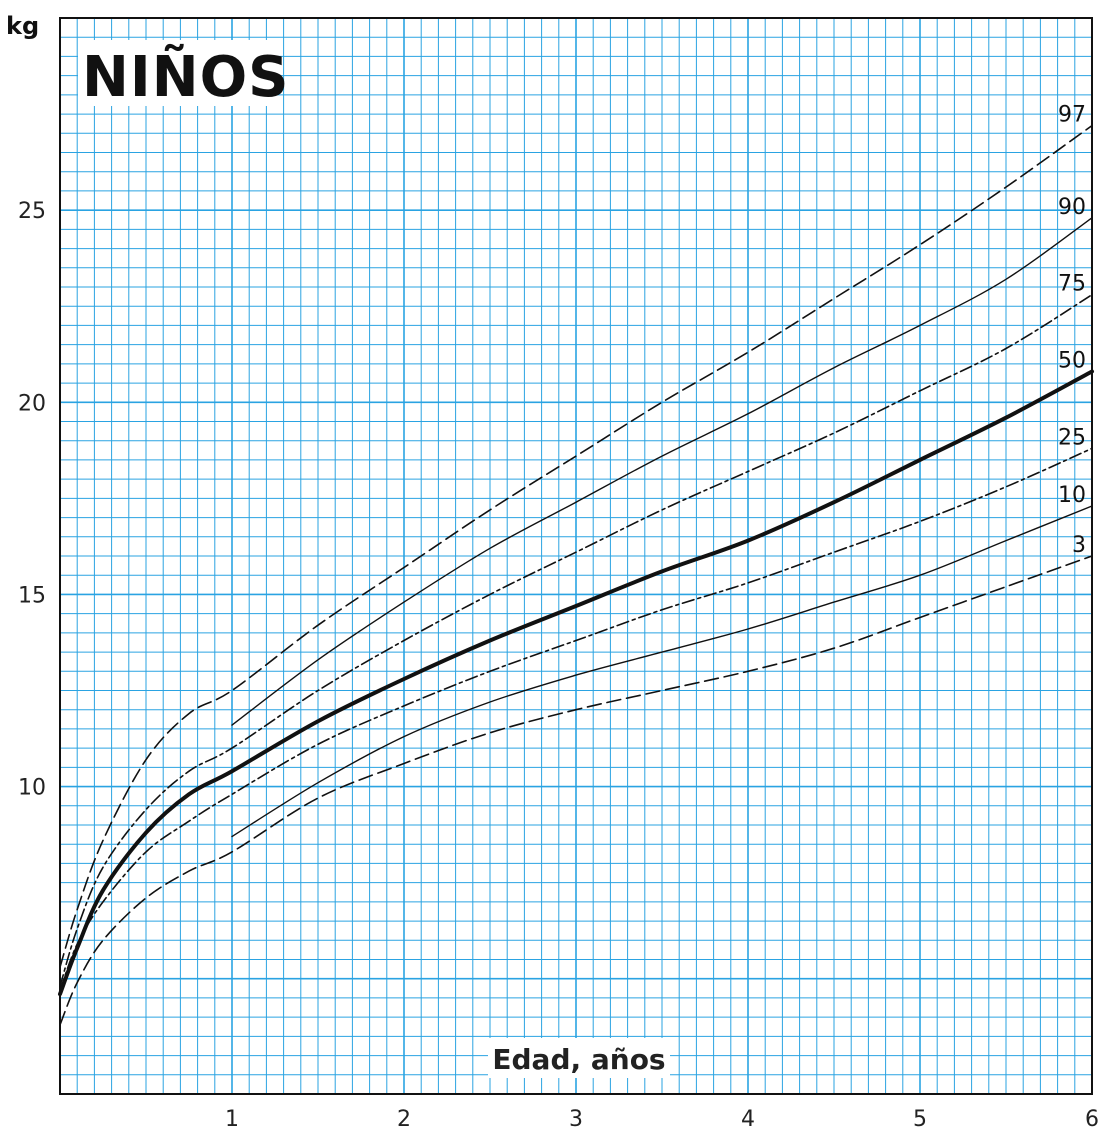 The image size is (1119, 1143). Describe the element at coordinates (1072, 361) in the screenshot. I see `series-label-p50: 50` at that location.